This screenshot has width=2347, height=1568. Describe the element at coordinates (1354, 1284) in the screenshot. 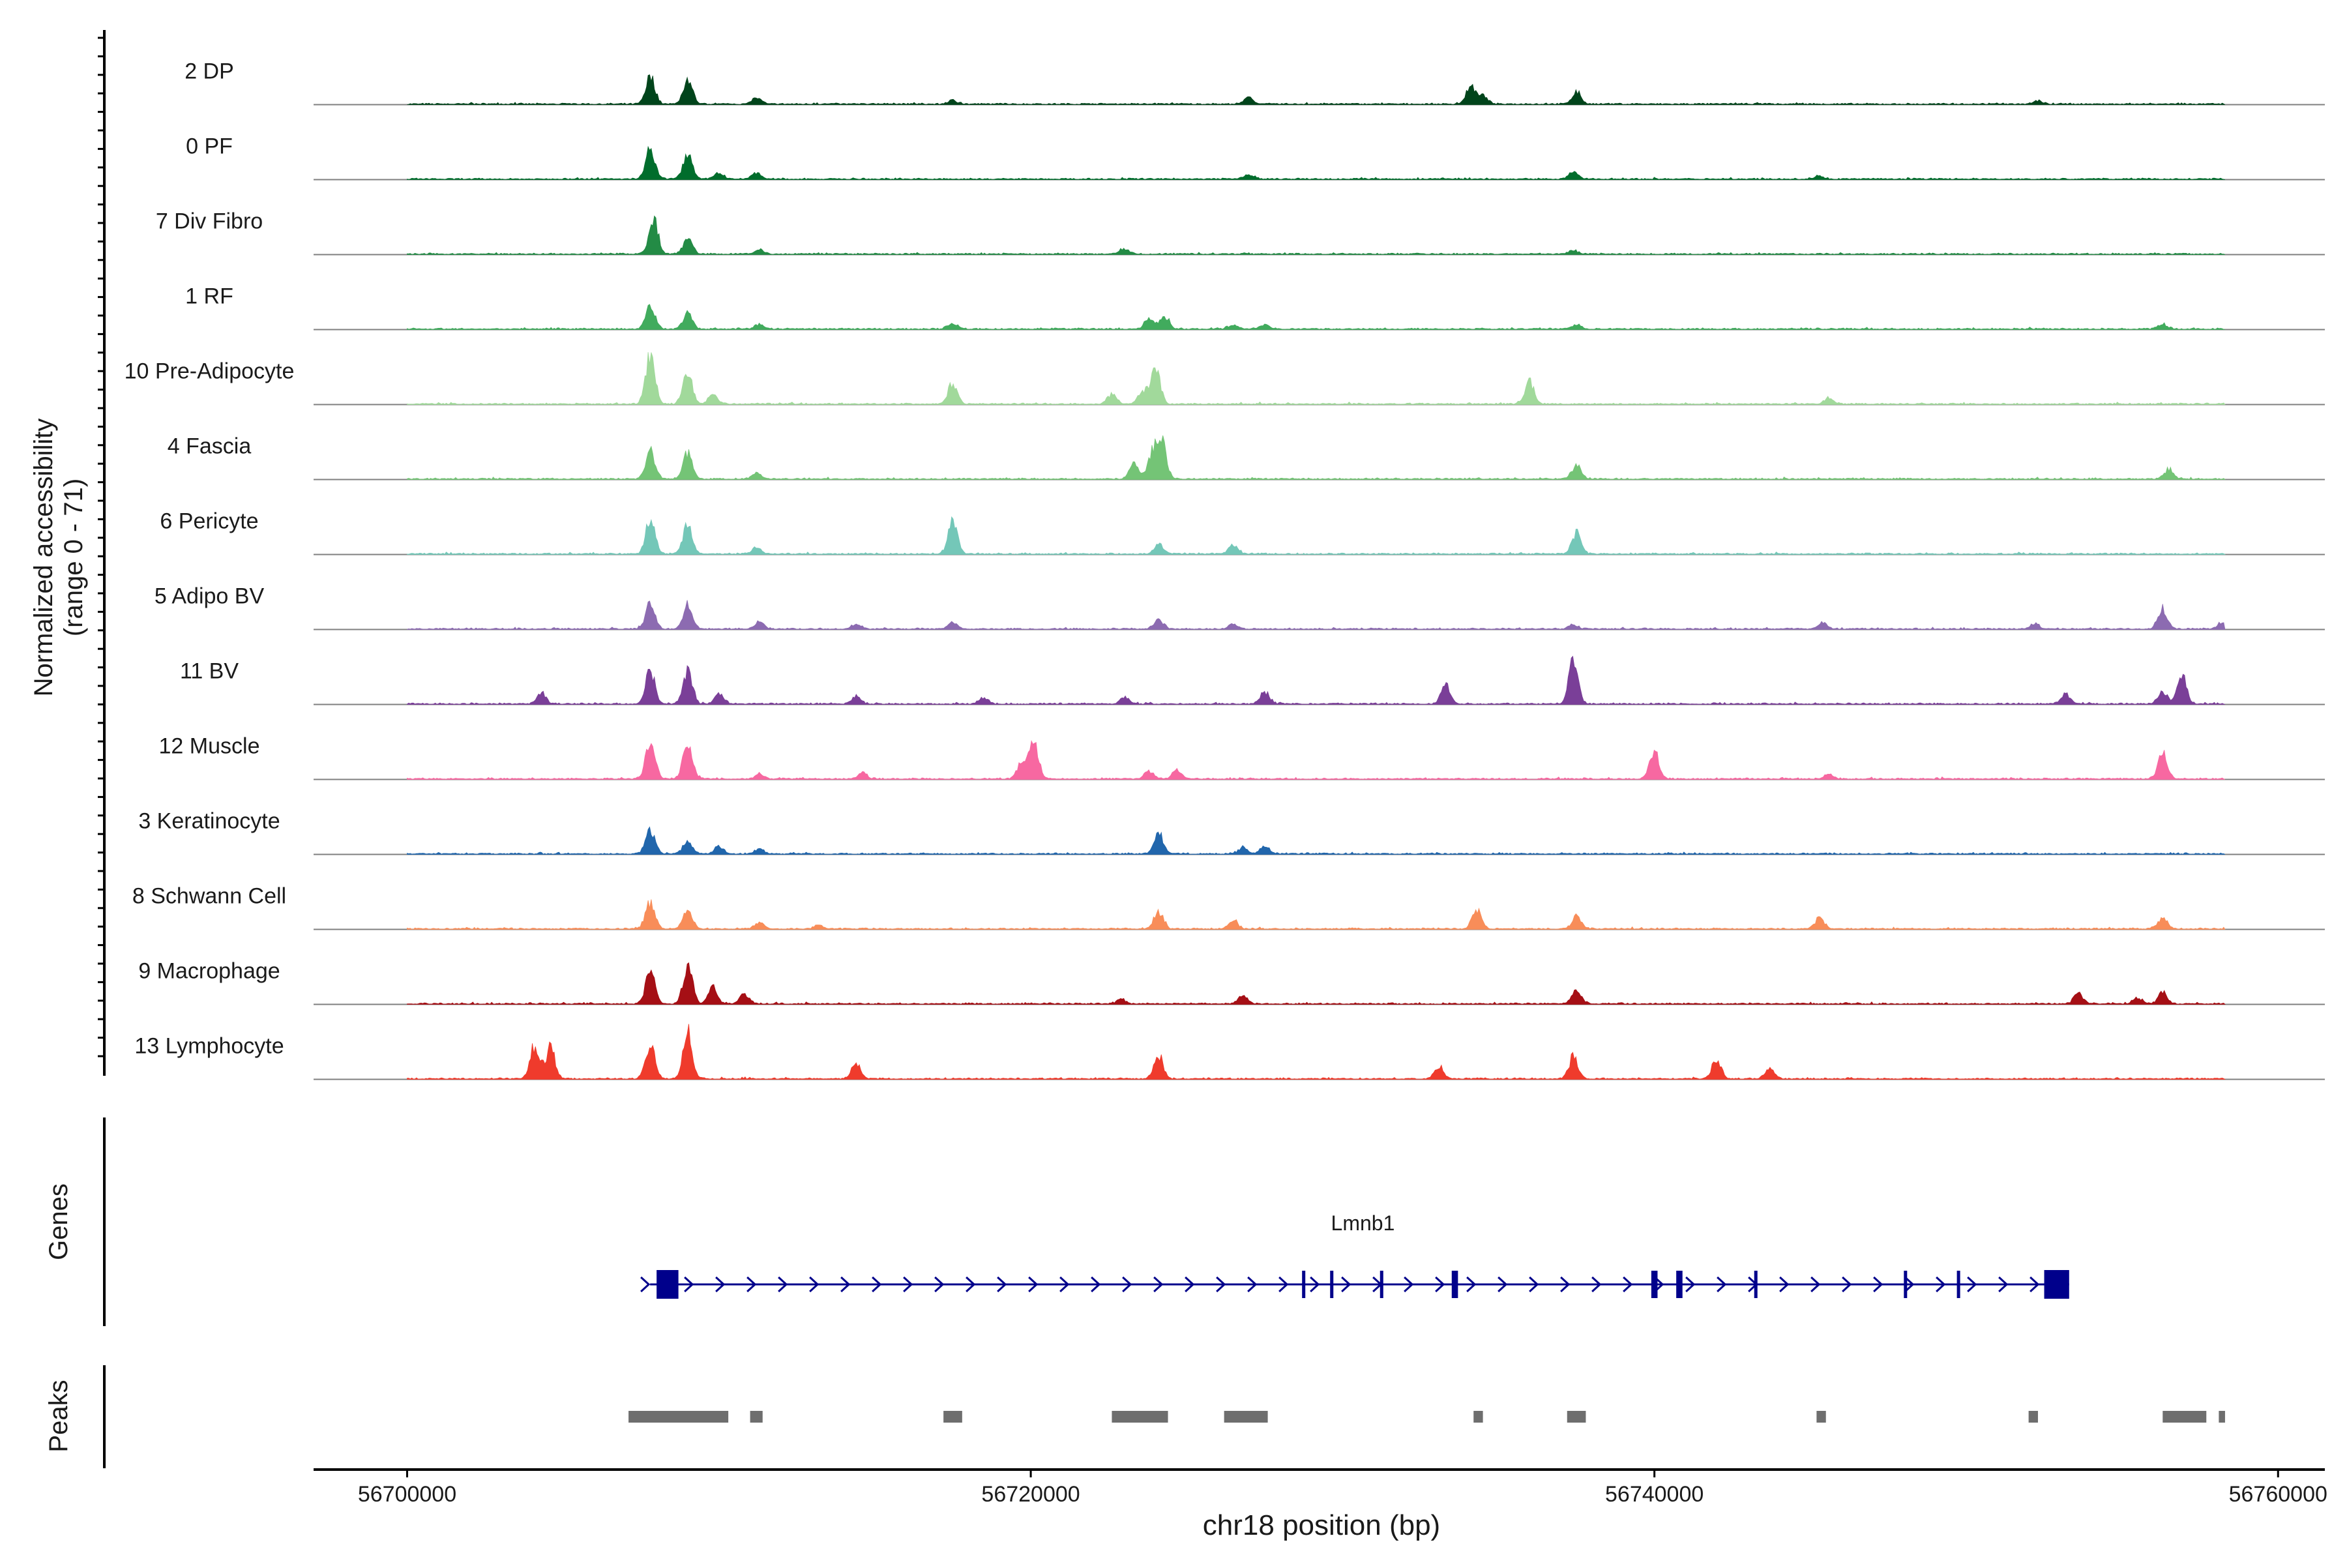

I see `gene-model` at that location.